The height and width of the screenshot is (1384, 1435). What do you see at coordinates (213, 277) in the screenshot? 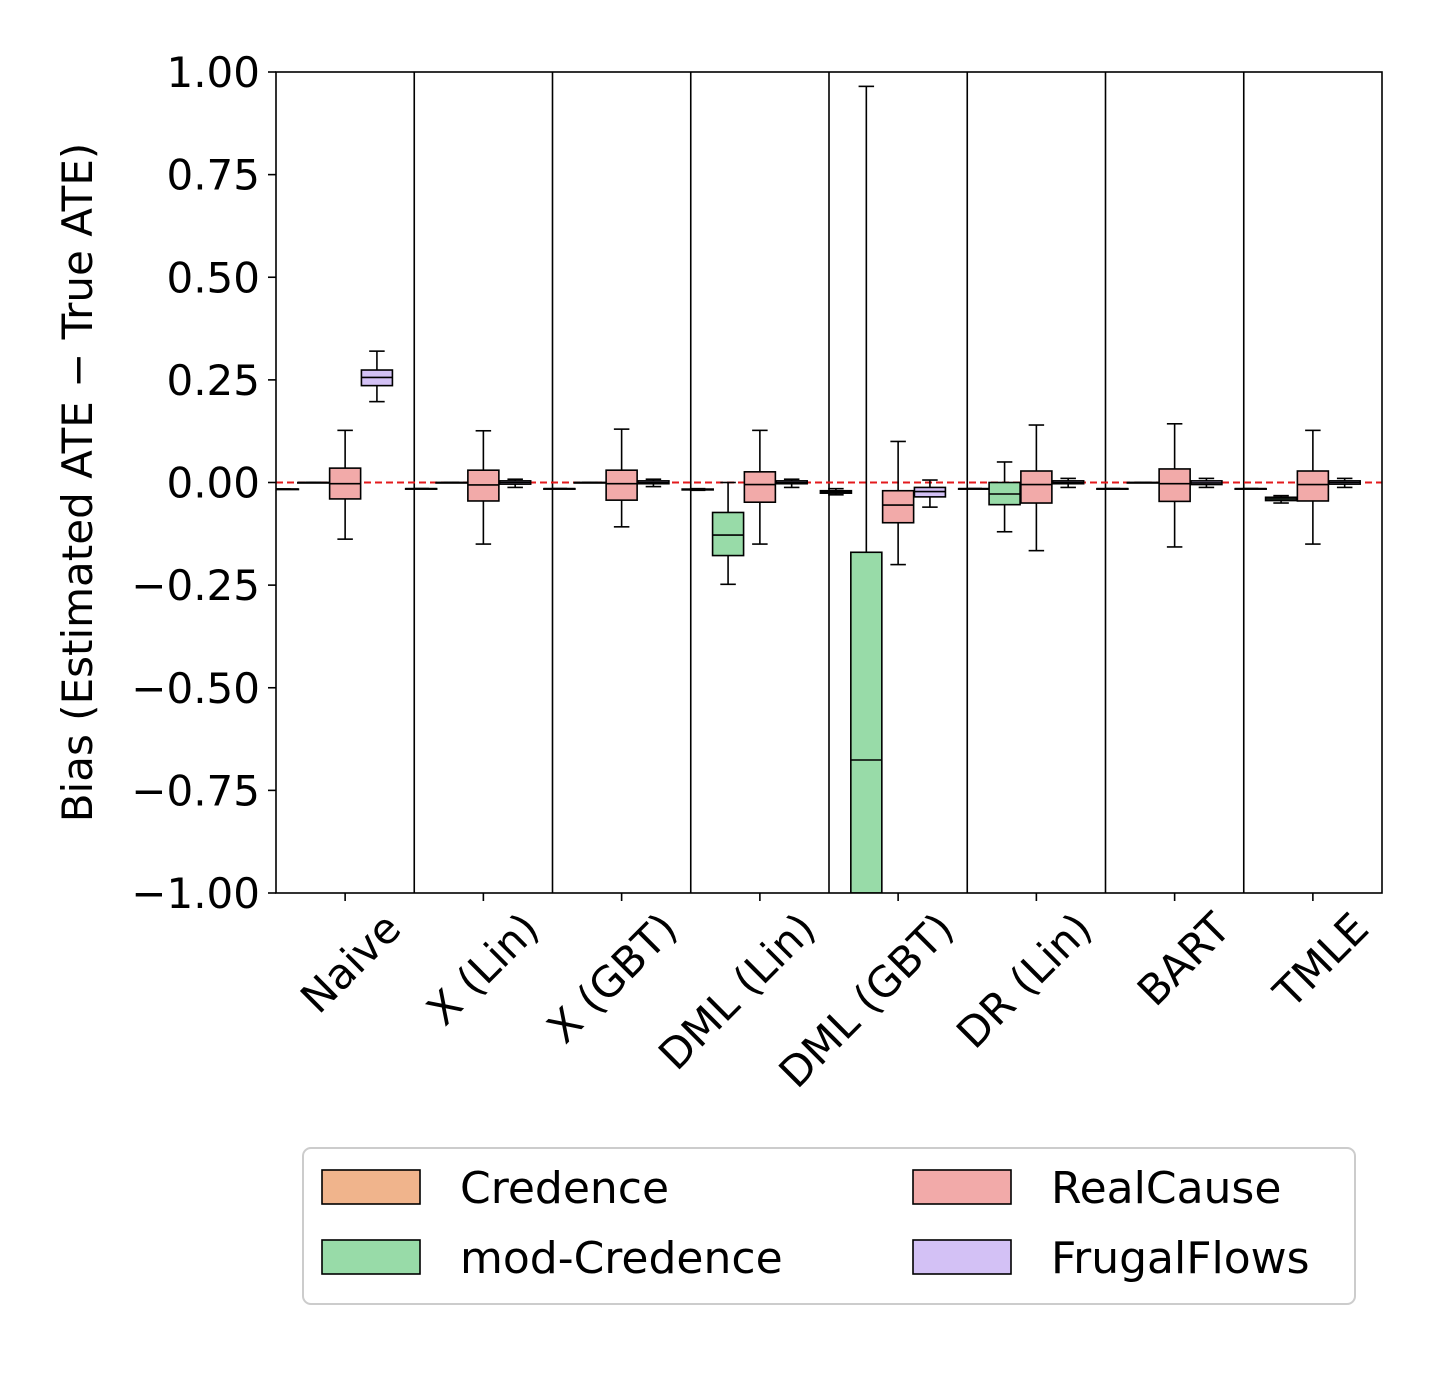
I see `y-tick-label: 0.50` at bounding box center [213, 277].